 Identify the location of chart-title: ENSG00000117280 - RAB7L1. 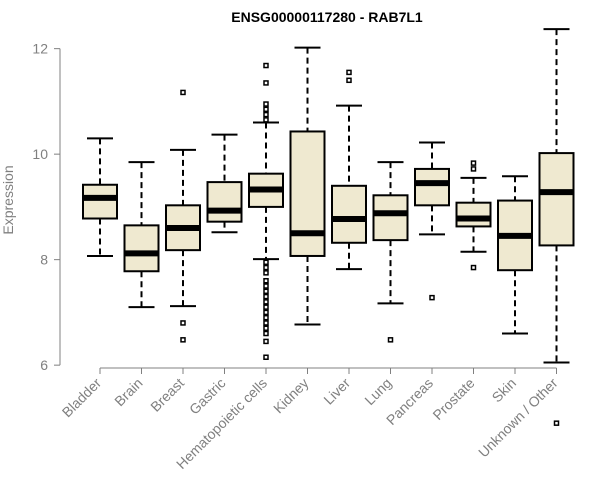
(327, 17).